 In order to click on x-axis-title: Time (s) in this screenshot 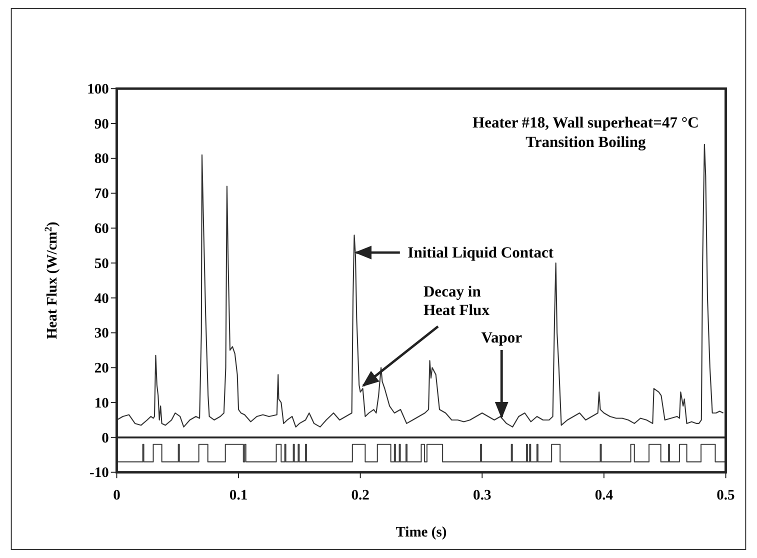, I will do `click(421, 532)`.